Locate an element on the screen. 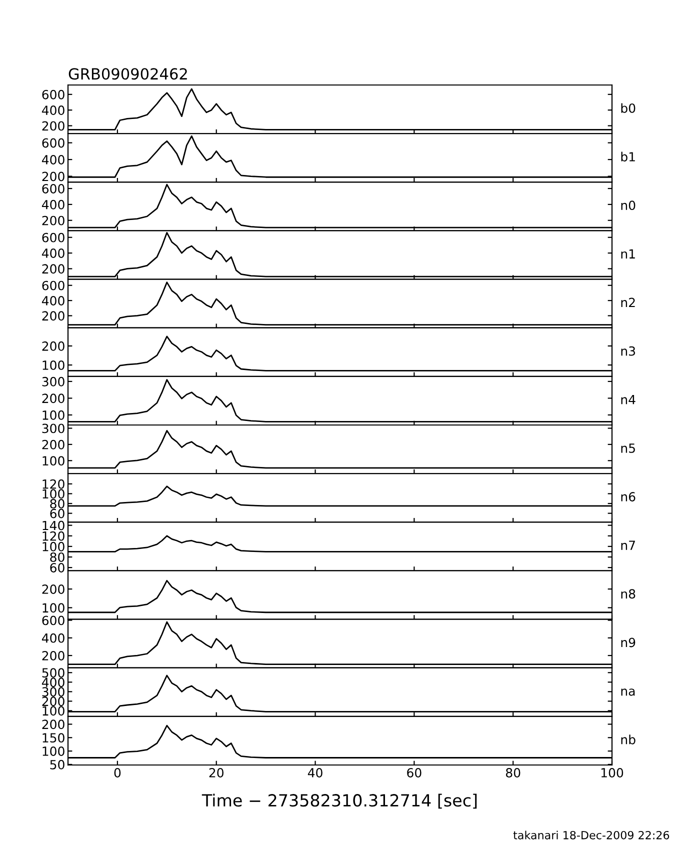  text: takanari 18-Dec-2009 22:26 is located at coordinates (591, 835).